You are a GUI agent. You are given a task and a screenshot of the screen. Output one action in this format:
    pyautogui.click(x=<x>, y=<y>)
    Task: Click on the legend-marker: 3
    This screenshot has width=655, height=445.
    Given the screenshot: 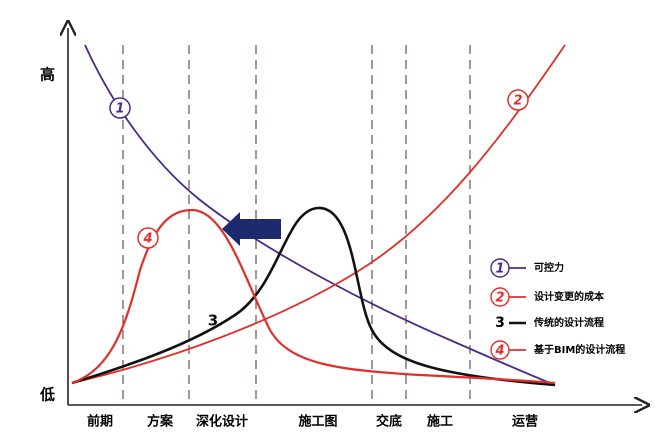 What is the action you would take?
    pyautogui.click(x=500, y=323)
    